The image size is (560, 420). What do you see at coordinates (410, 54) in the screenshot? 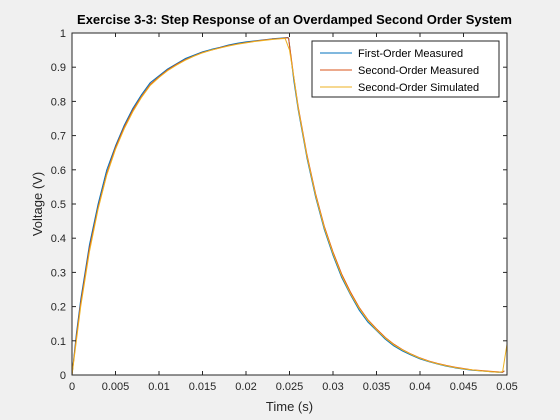
I see `legend-entry-first-order-measured: First-Order Measured` at bounding box center [410, 54].